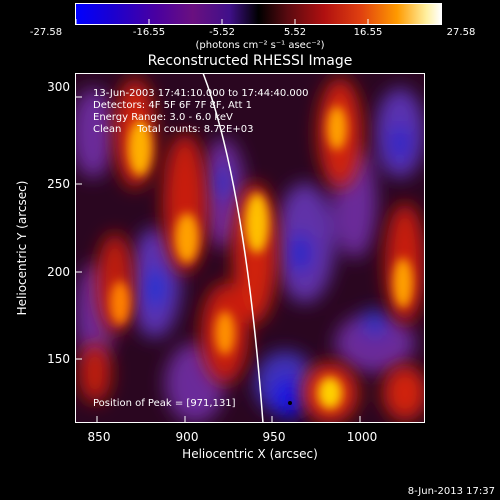 The height and width of the screenshot is (500, 500). I want to click on overlay-energy-range: Energy Range: 3.0 - 6.0 keV, so click(163, 117).